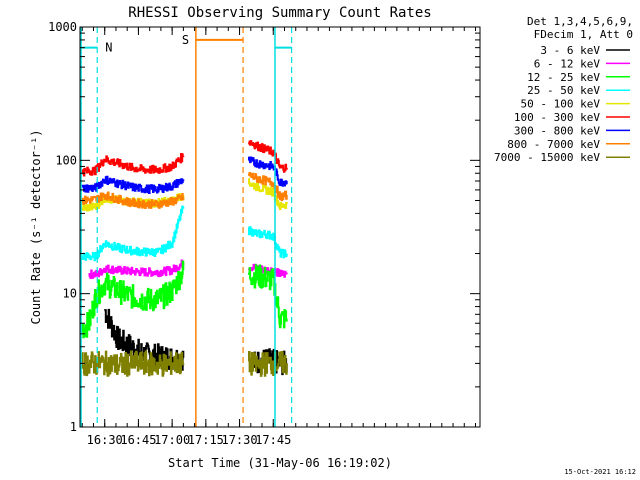 This screenshot has height=480, width=640. I want to click on x-tick-label: 16:30, so click(105, 440).